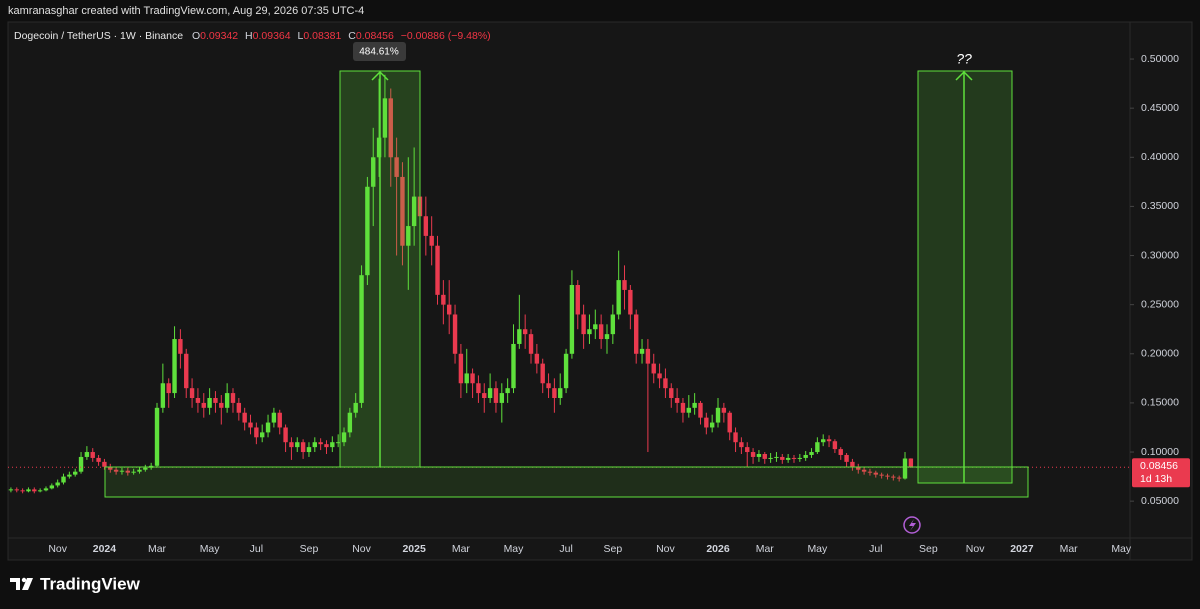 The image size is (1200, 609). I want to click on brand-logo, so click(21, 583).